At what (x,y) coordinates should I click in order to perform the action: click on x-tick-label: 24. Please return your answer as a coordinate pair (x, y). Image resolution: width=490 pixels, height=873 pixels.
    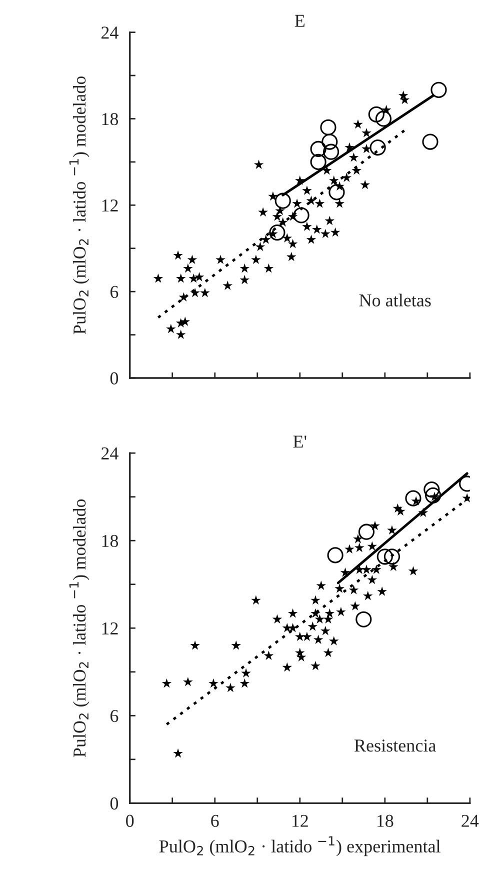
    Looking at the image, I should click on (470, 820).